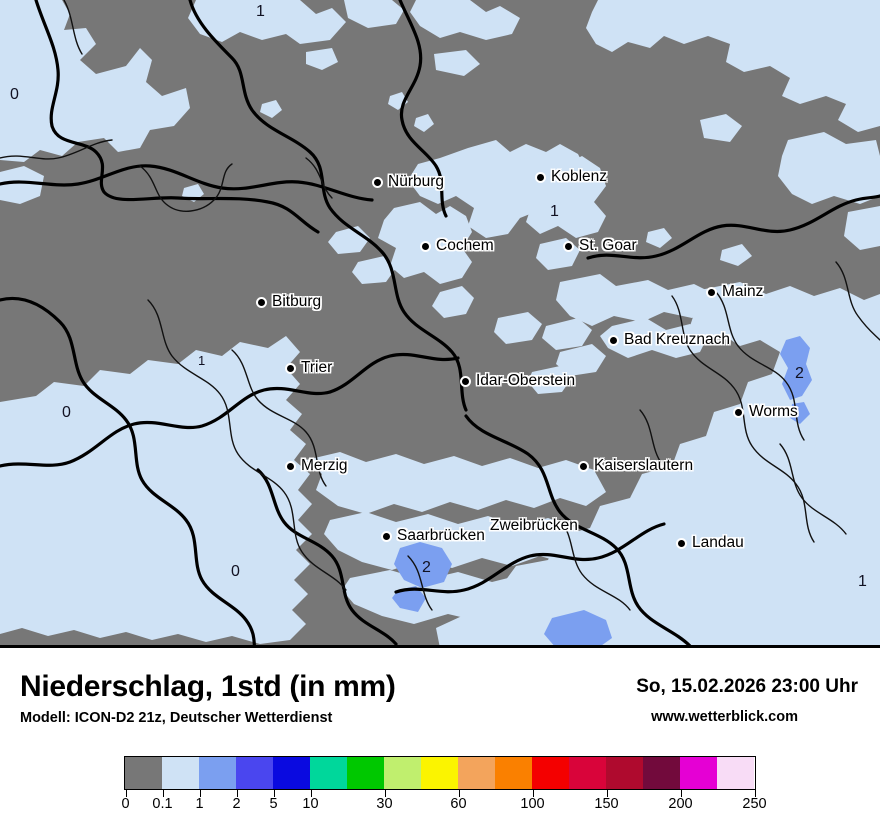  I want to click on colorbar-tick-label: 200, so click(680, 804).